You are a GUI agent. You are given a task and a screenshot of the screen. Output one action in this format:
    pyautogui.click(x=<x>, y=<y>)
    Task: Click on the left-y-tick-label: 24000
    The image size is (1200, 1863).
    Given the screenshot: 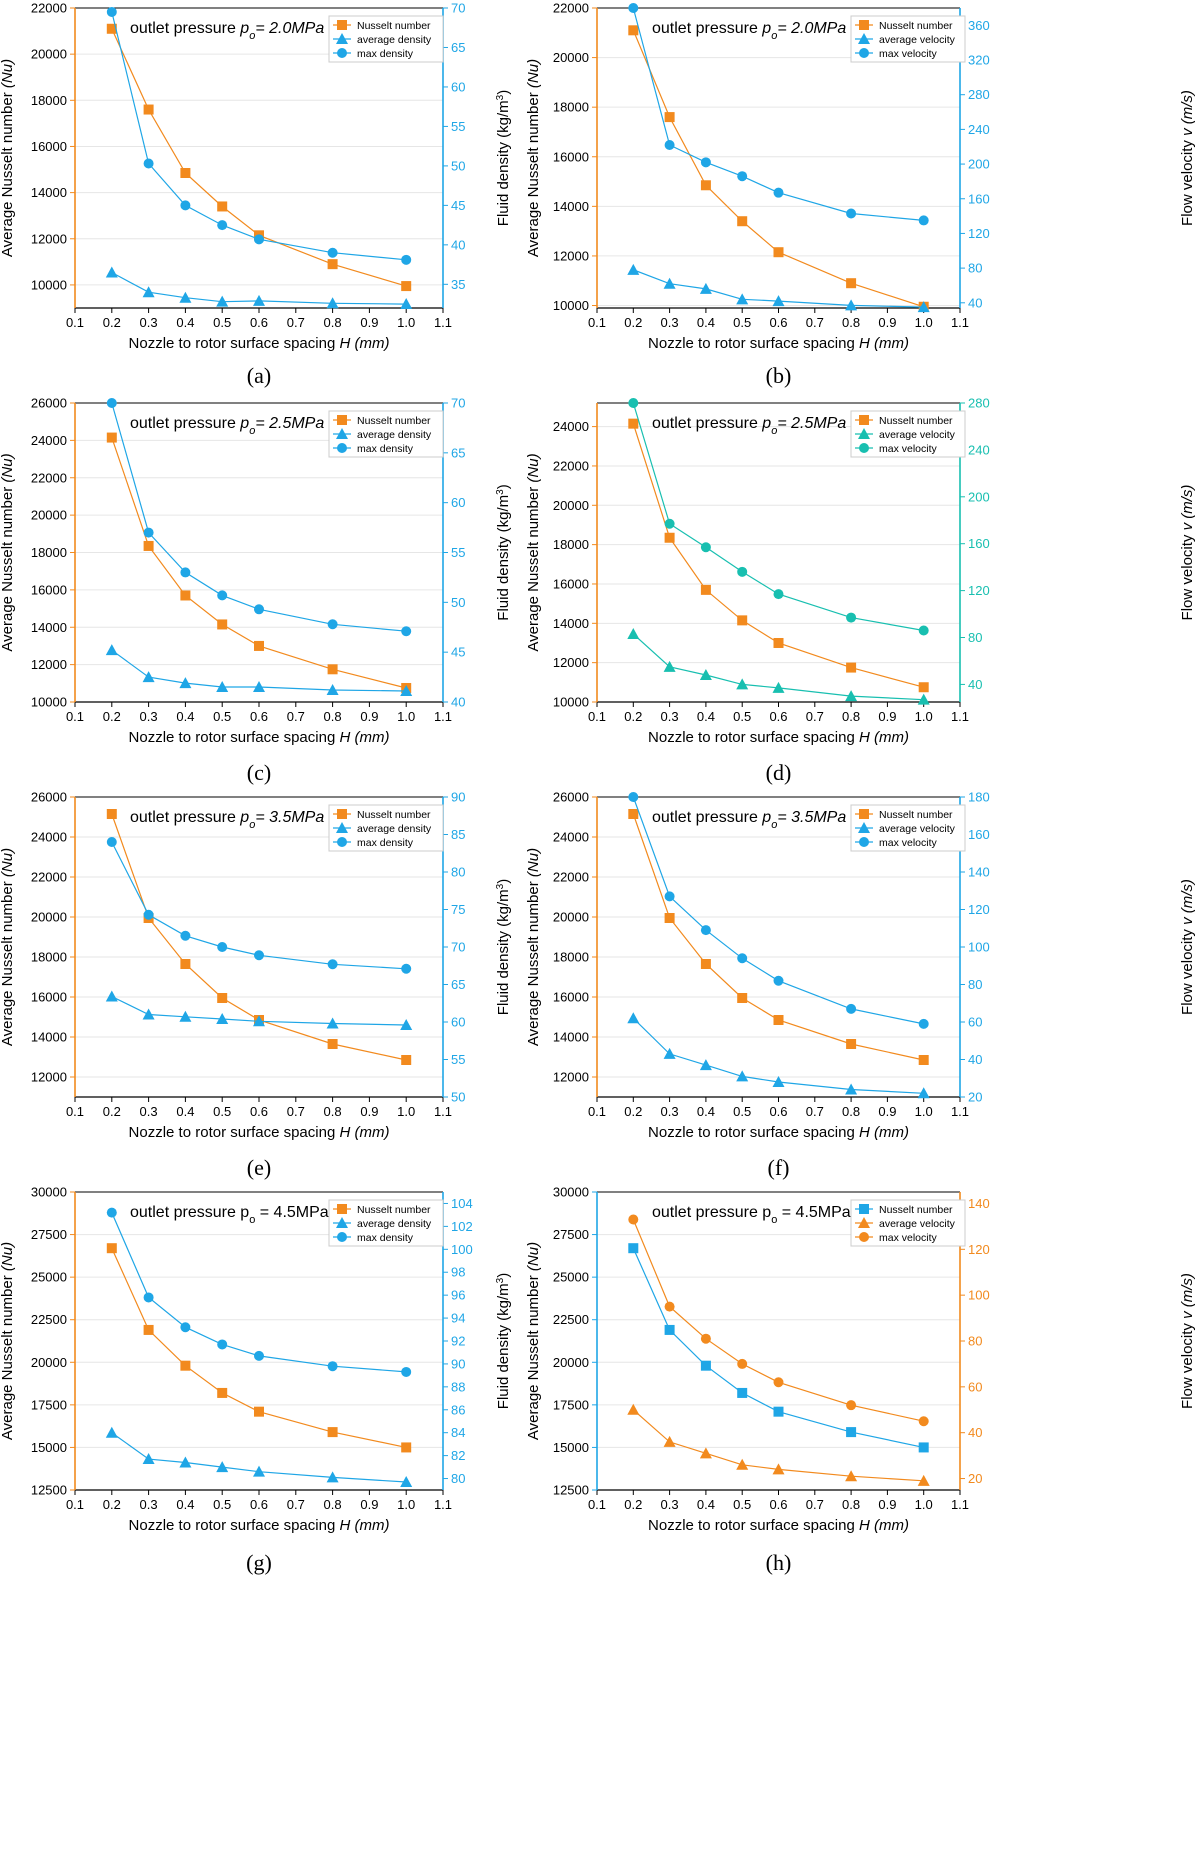 What is the action you would take?
    pyautogui.click(x=571, y=426)
    